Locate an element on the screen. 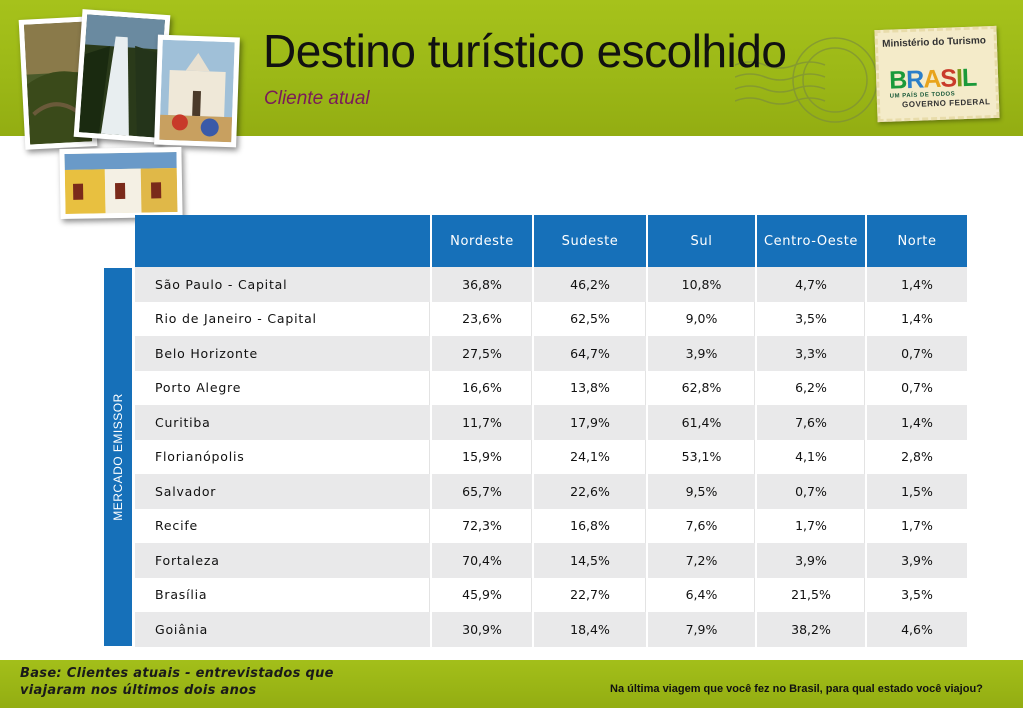 This screenshot has height=708, width=1023. table-row: Goiânia 30,9% 18,4% 7,9% 38,2% 4,6% is located at coordinates (551, 629).